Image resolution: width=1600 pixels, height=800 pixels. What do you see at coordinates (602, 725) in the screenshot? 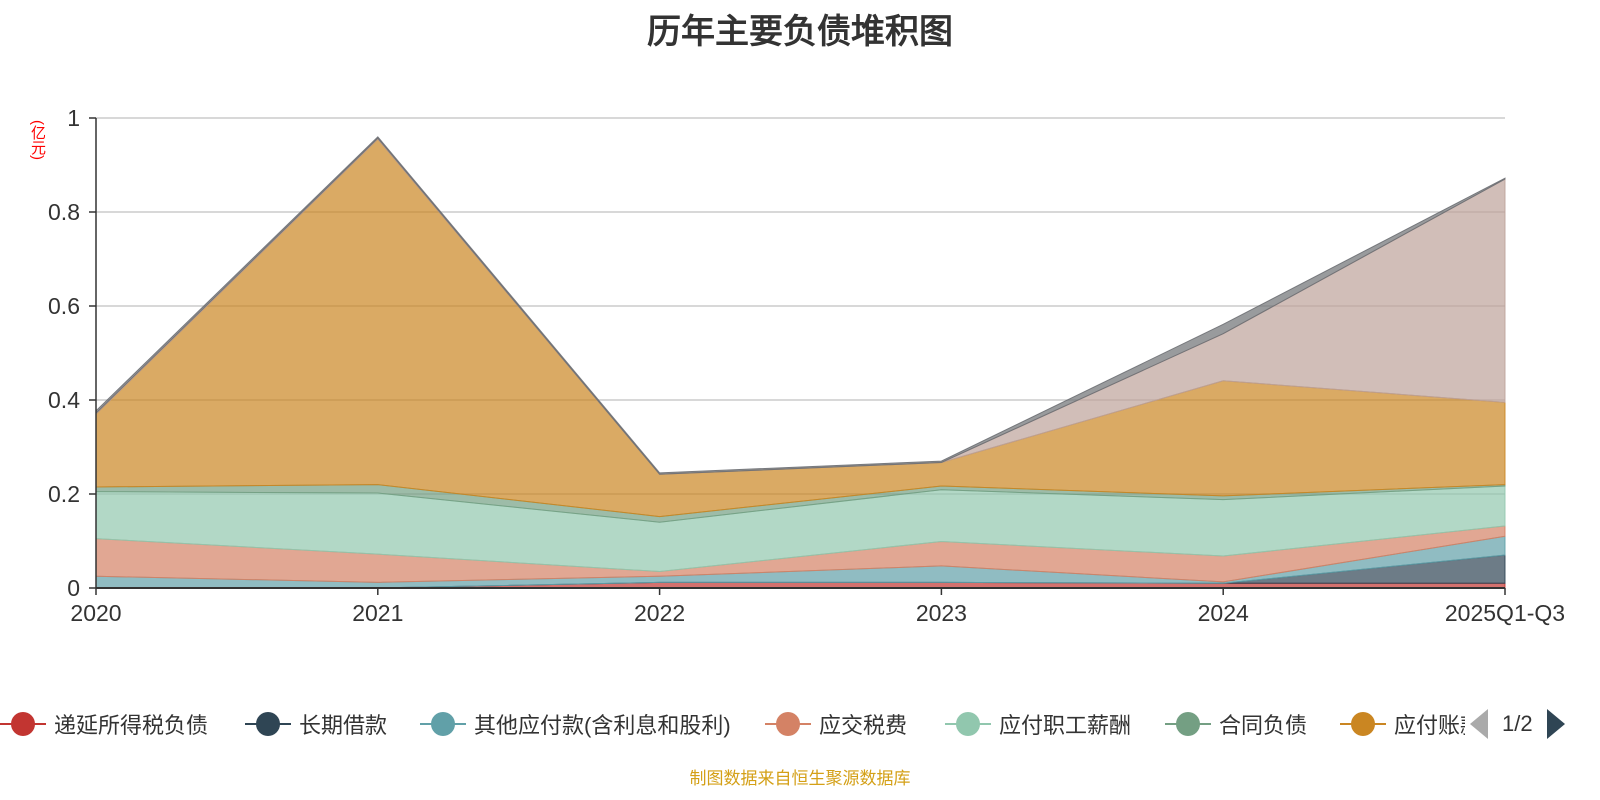
I see `legend-label: 其他应付款(含利息和股利)` at bounding box center [602, 725].